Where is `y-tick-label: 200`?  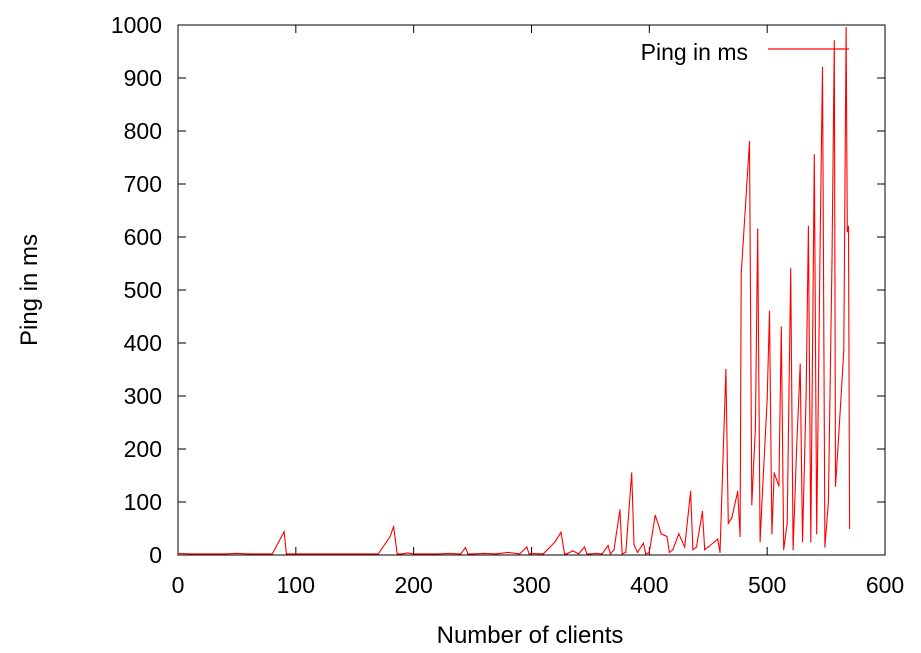 y-tick-label: 200 is located at coordinates (143, 449).